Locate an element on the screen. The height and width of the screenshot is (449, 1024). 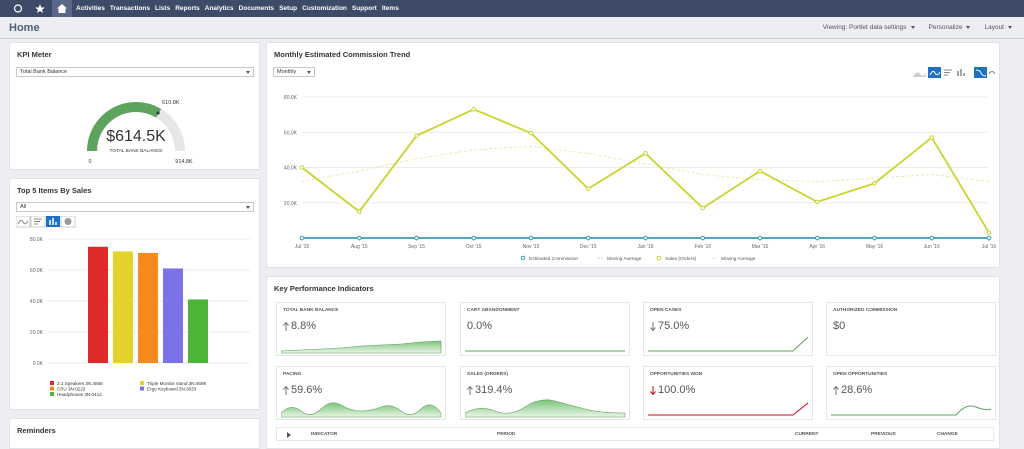
kpi-label: AUTHORIZED COMMISSION is located at coordinates (865, 310).